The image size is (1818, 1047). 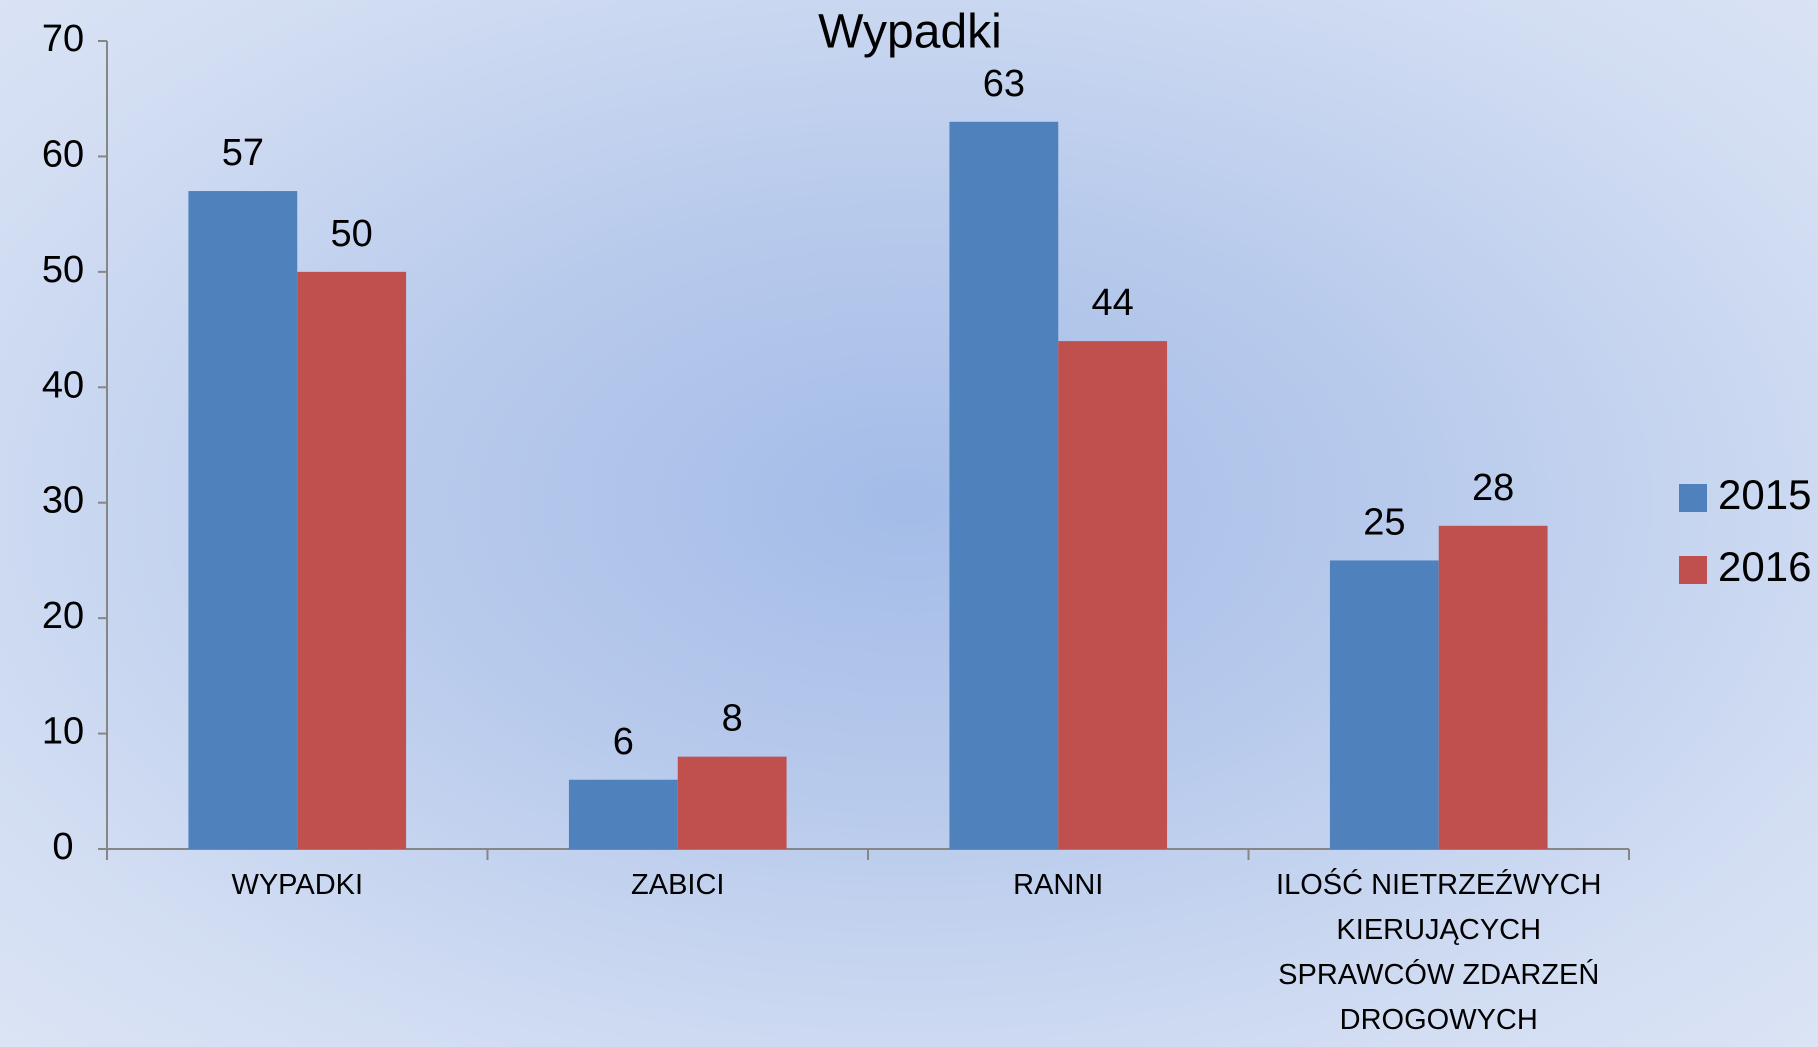 I want to click on data-label: 25, so click(x=1384, y=522).